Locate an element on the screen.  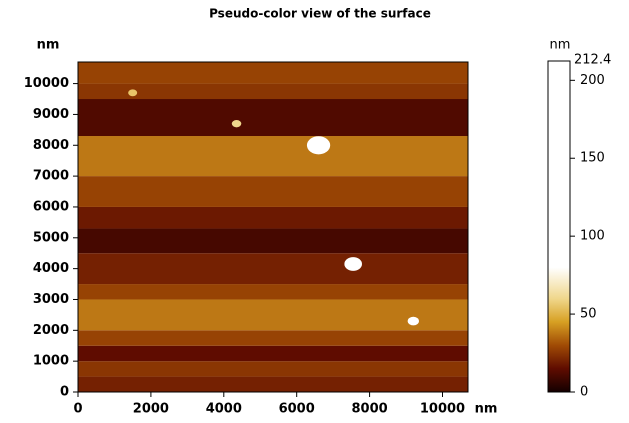
x-tick-label: 6000 is located at coordinates (297, 409).